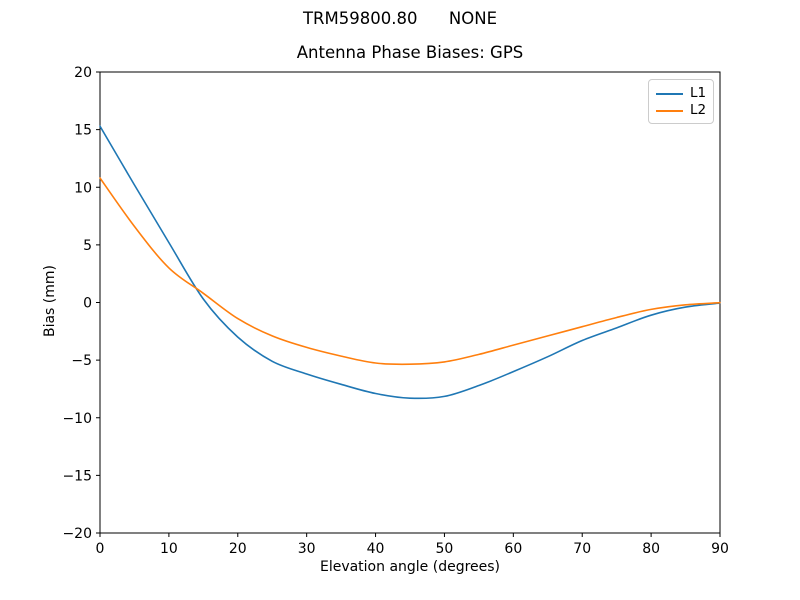 The width and height of the screenshot is (800, 600). What do you see at coordinates (669, 93) in the screenshot?
I see `legend-line-sample-l1` at bounding box center [669, 93].